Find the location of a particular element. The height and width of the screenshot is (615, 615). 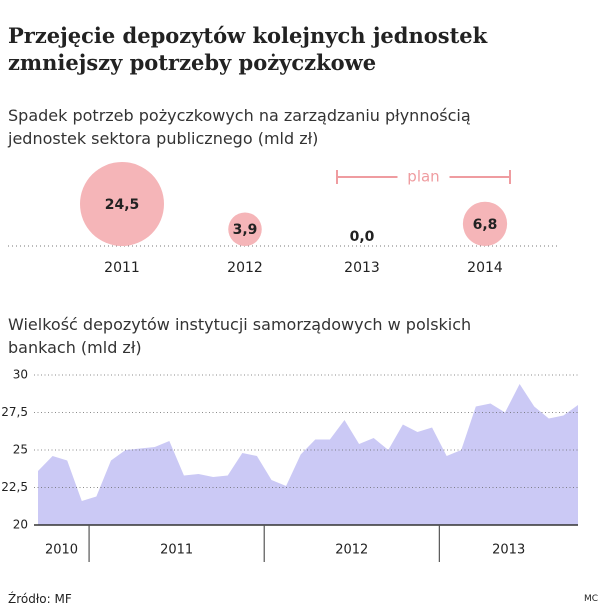

x-tick-label: 2014 is located at coordinates (485, 268).